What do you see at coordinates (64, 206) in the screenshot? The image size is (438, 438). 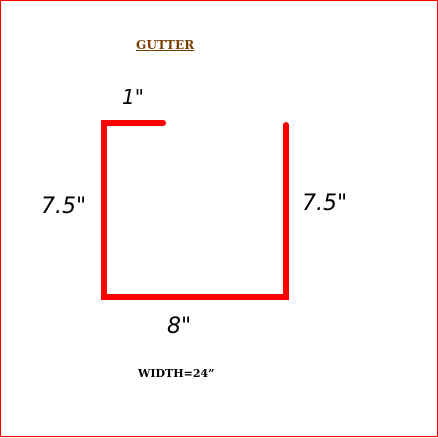 I see `left-side-dimension: 7.5"` at bounding box center [64, 206].